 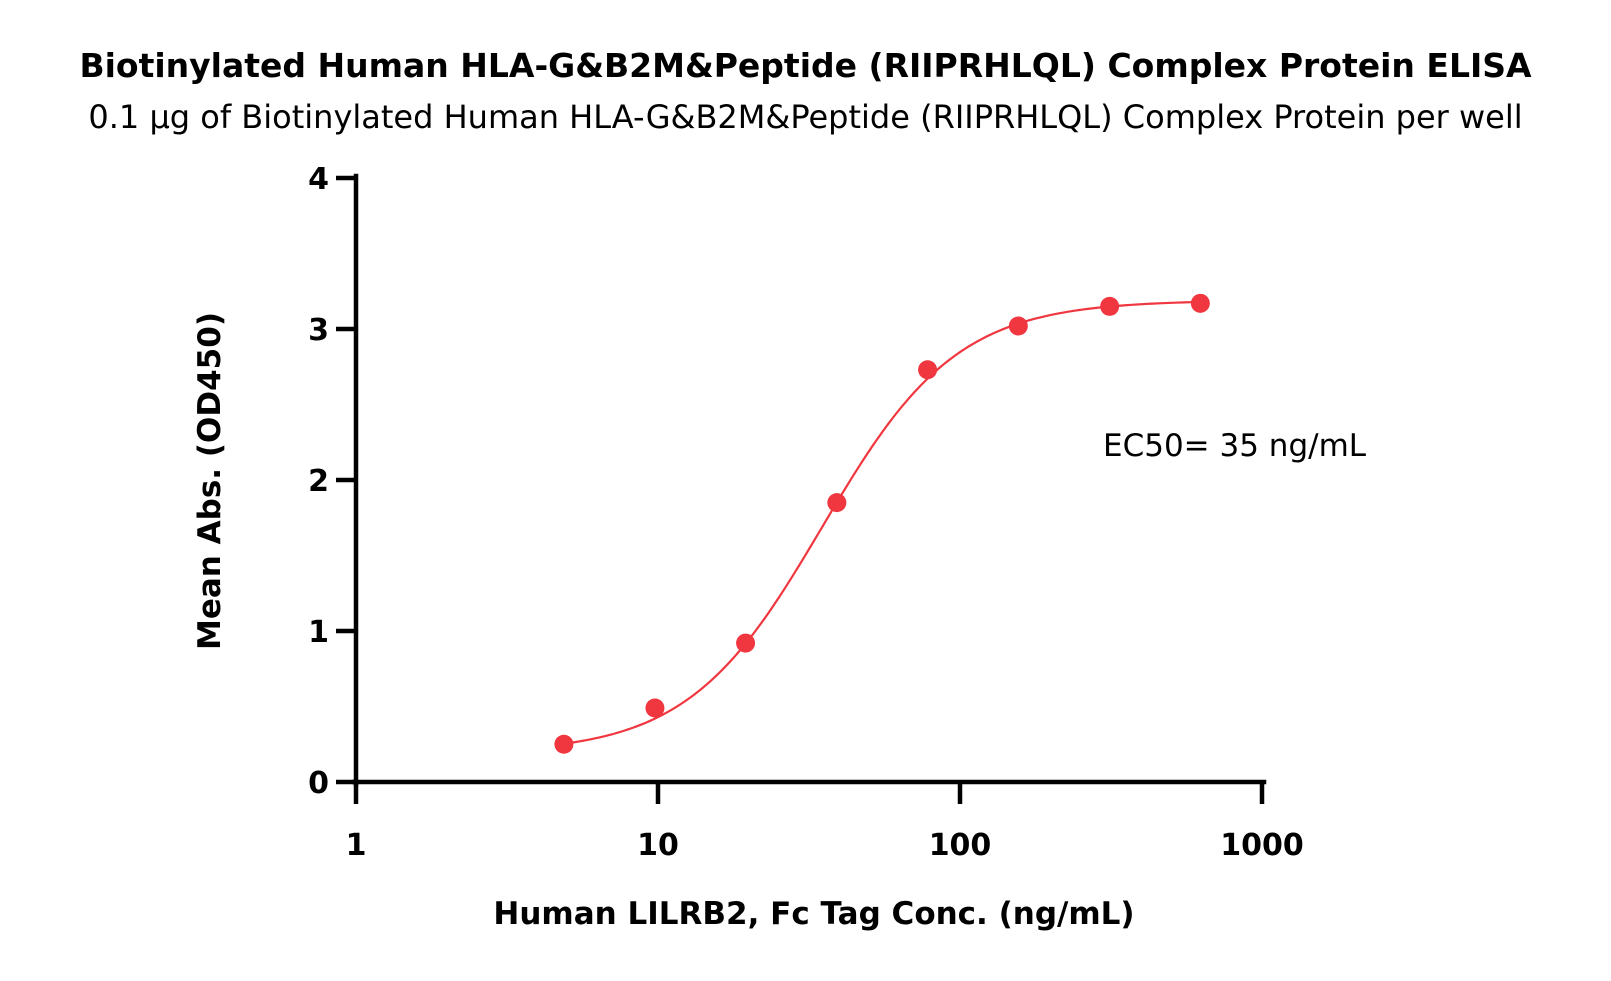 What do you see at coordinates (318, 632) in the screenshot?
I see `y-tick-label: 1` at bounding box center [318, 632].